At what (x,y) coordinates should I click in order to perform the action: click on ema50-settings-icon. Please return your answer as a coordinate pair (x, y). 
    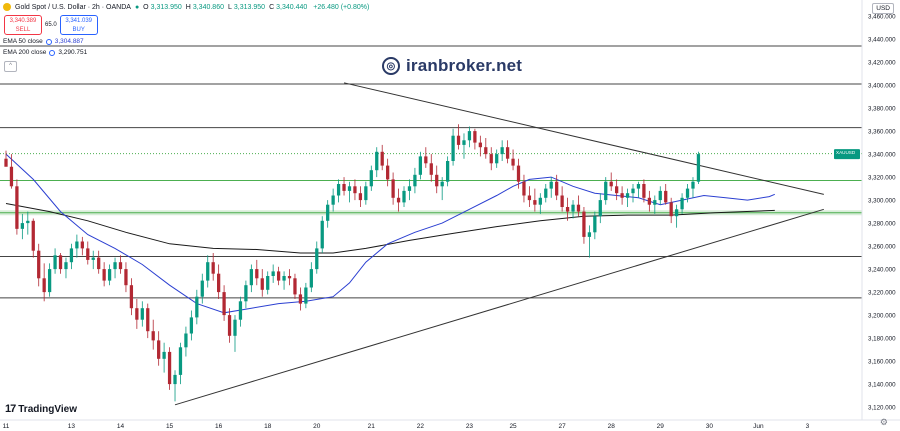
    Looking at the image, I should click on (48, 41).